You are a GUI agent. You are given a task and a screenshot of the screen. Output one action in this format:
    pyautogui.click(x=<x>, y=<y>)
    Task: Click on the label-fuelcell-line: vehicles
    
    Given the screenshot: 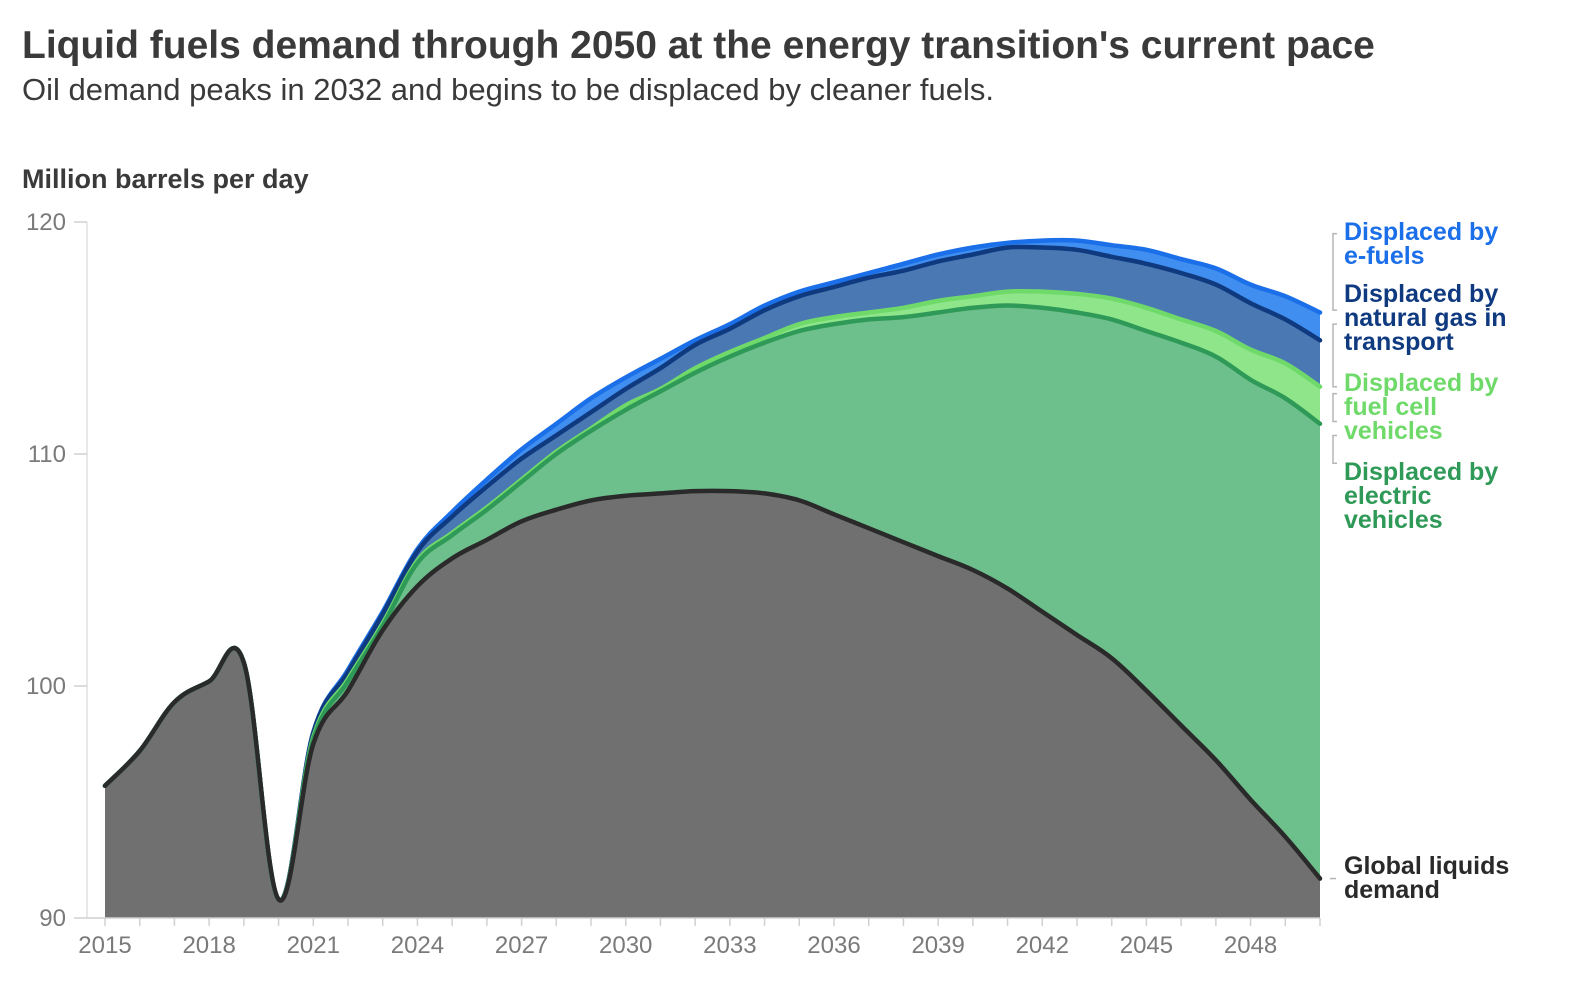 What is the action you would take?
    pyautogui.click(x=1393, y=431)
    